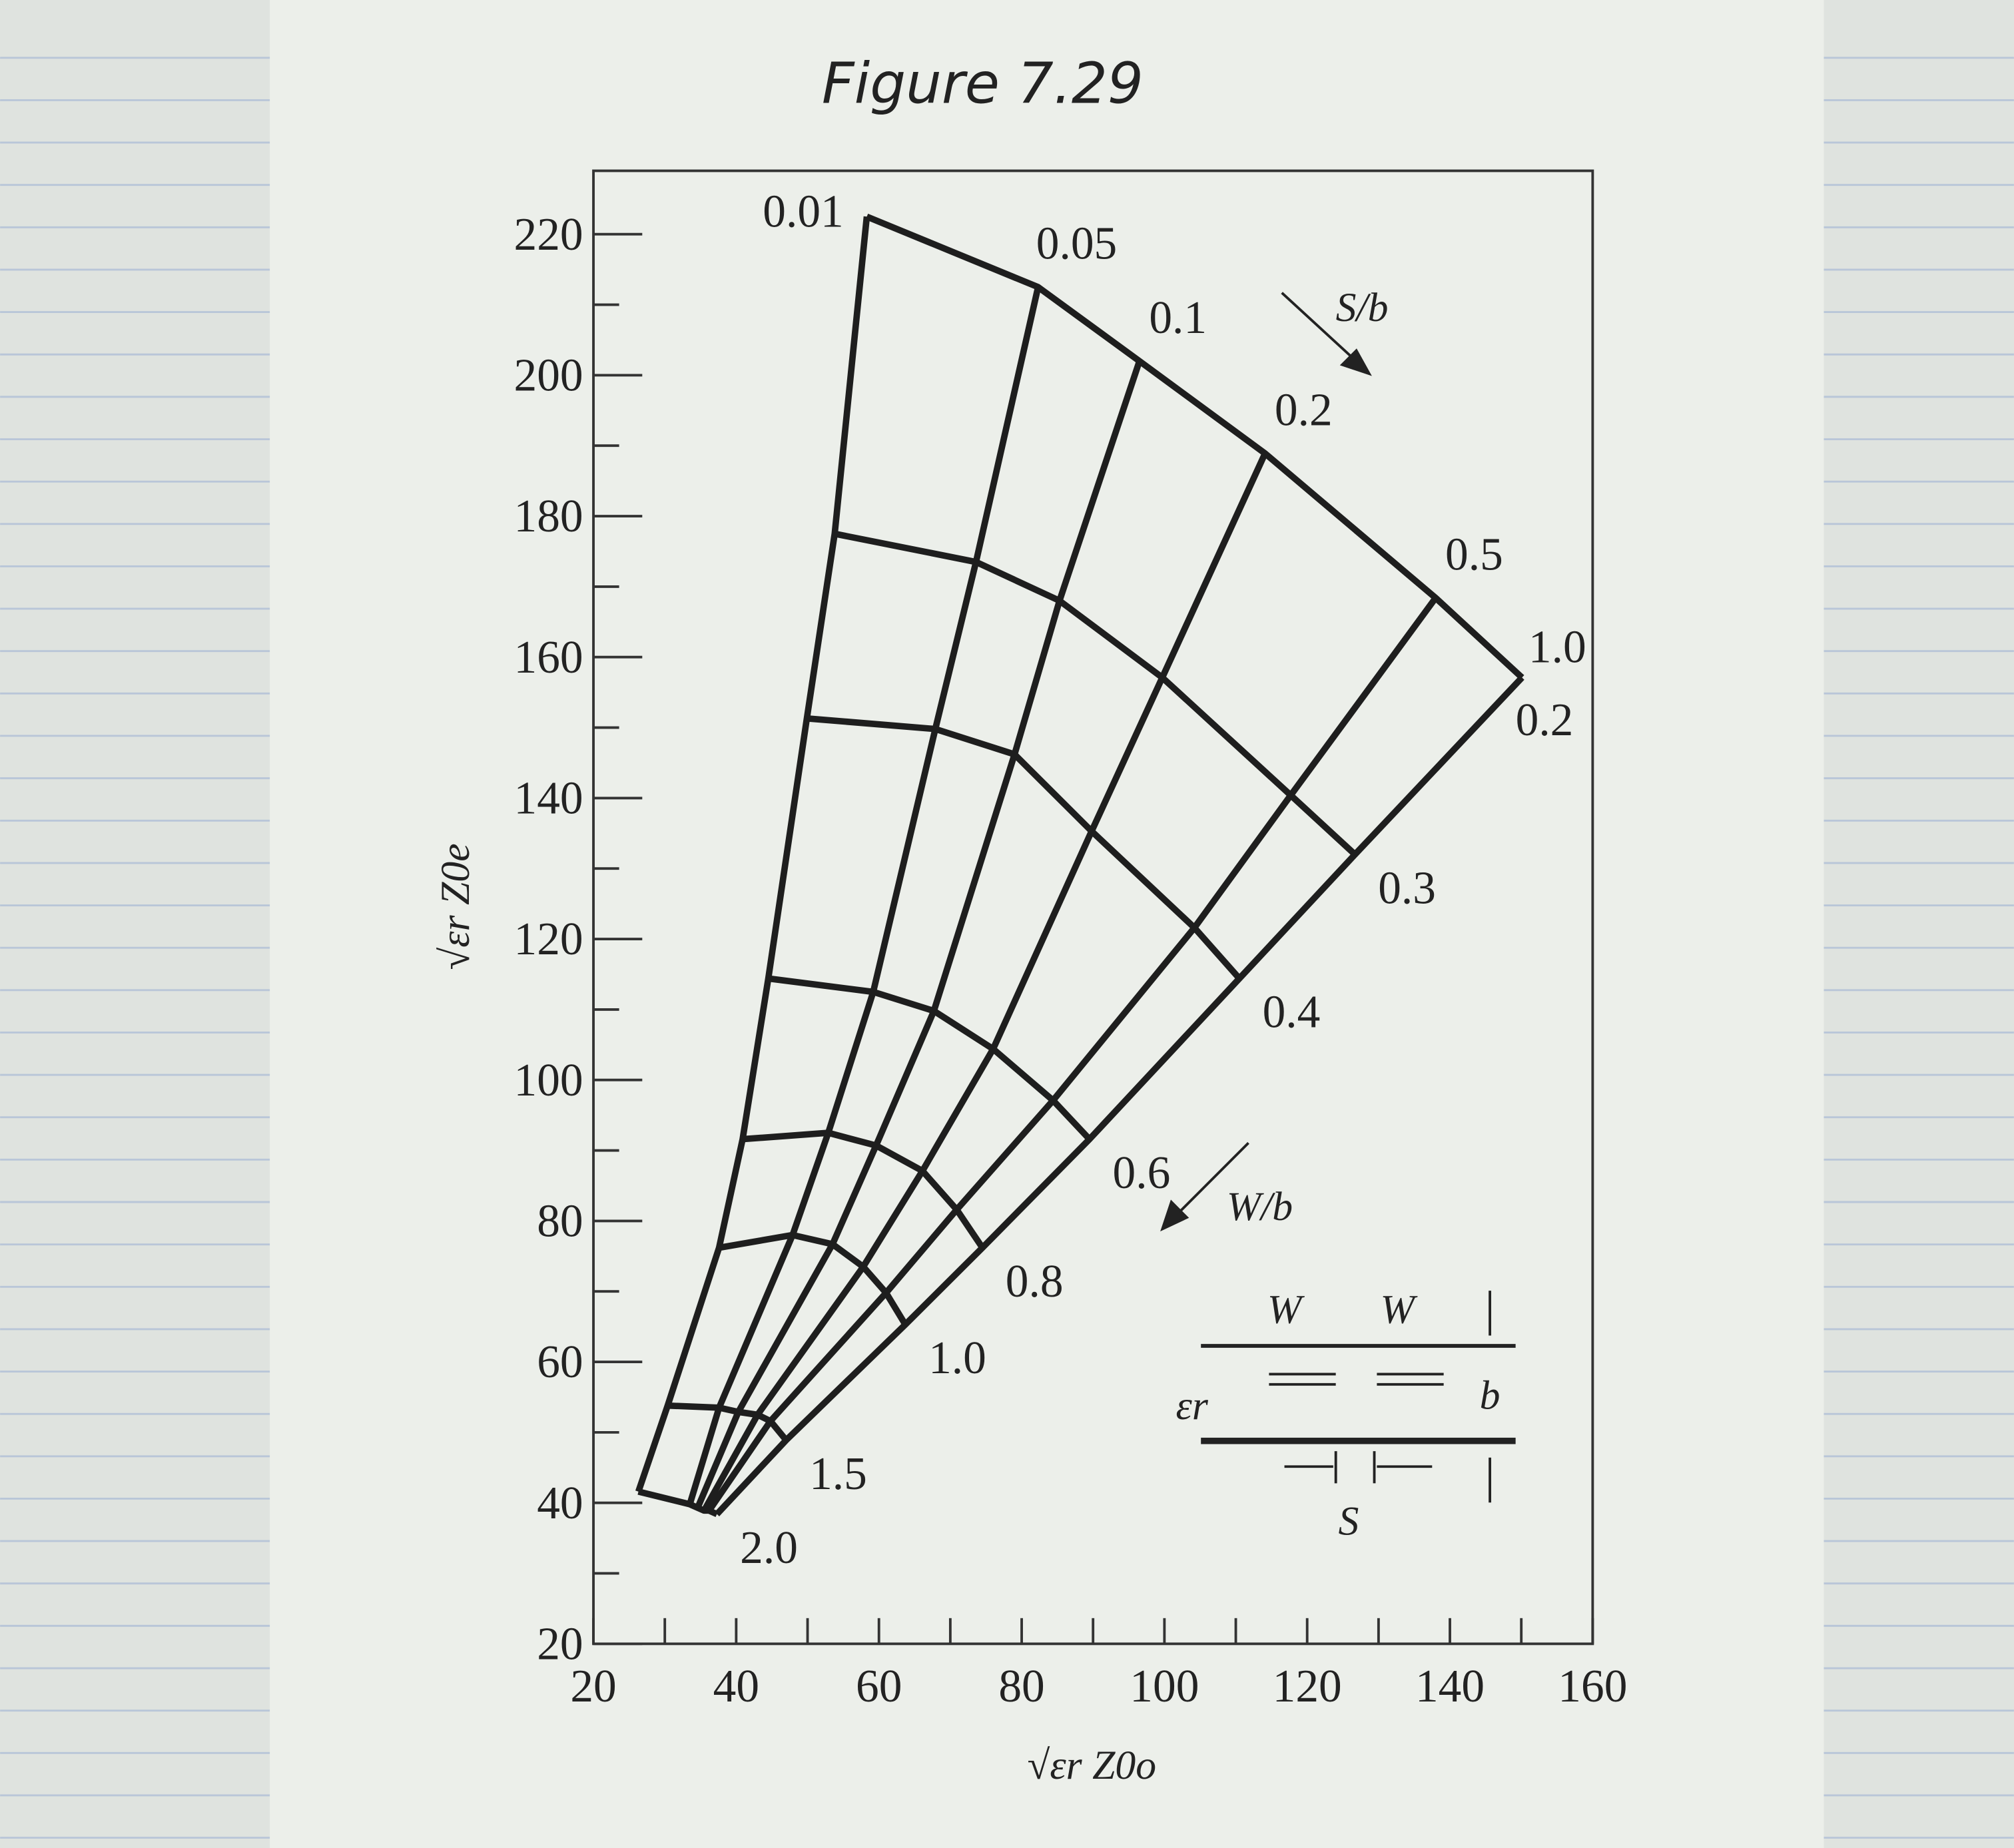  I want to click on x-tick-label: 160, so click(1592, 1686).